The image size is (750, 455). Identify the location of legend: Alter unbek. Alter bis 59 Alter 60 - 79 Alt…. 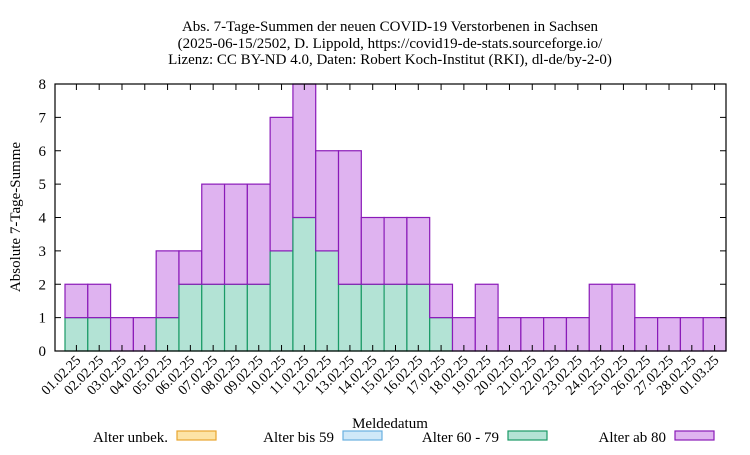
(404, 438).